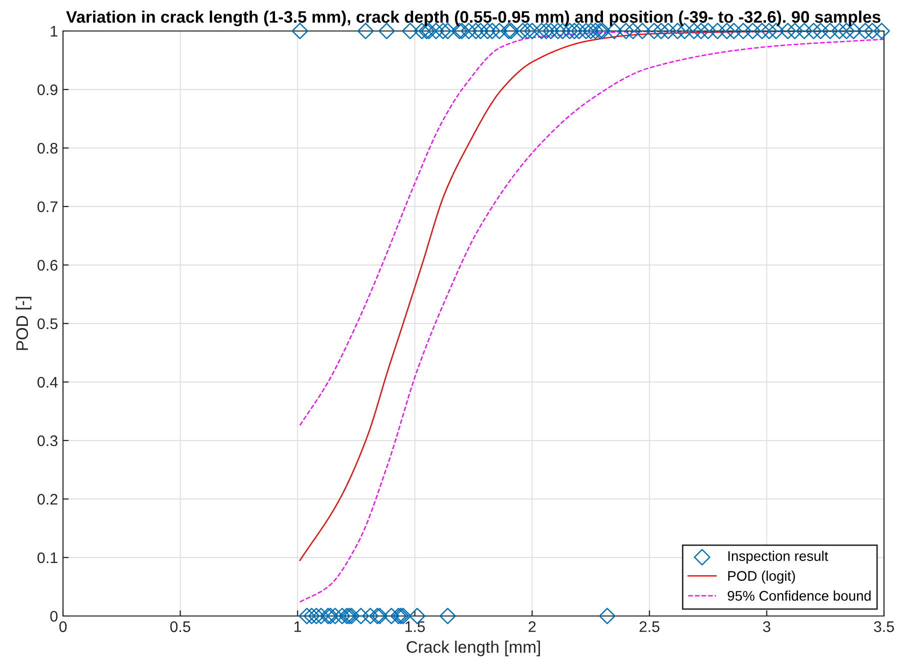 Image resolution: width=921 pixels, height=671 pixels. I want to click on y-tick-label: 0, so click(54, 616).